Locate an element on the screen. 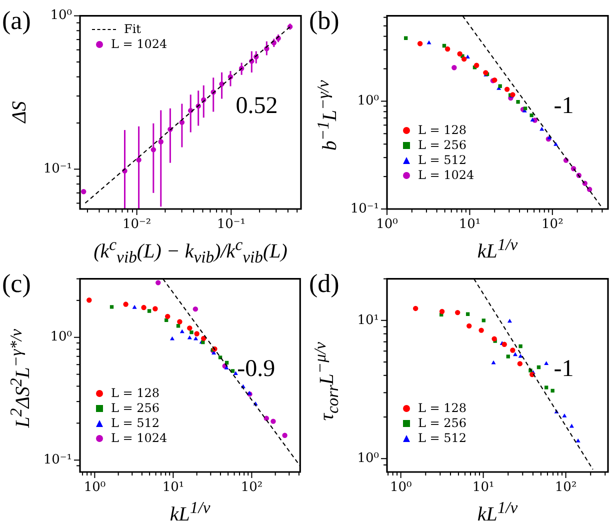  annotation: 0.52 is located at coordinates (257, 105).